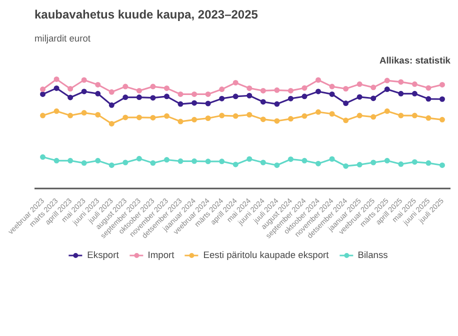 The width and height of the screenshot is (458, 336). What do you see at coordinates (266, 255) in the screenshot?
I see `legend-label: Eesti päritolu kaupade eksport` at bounding box center [266, 255].